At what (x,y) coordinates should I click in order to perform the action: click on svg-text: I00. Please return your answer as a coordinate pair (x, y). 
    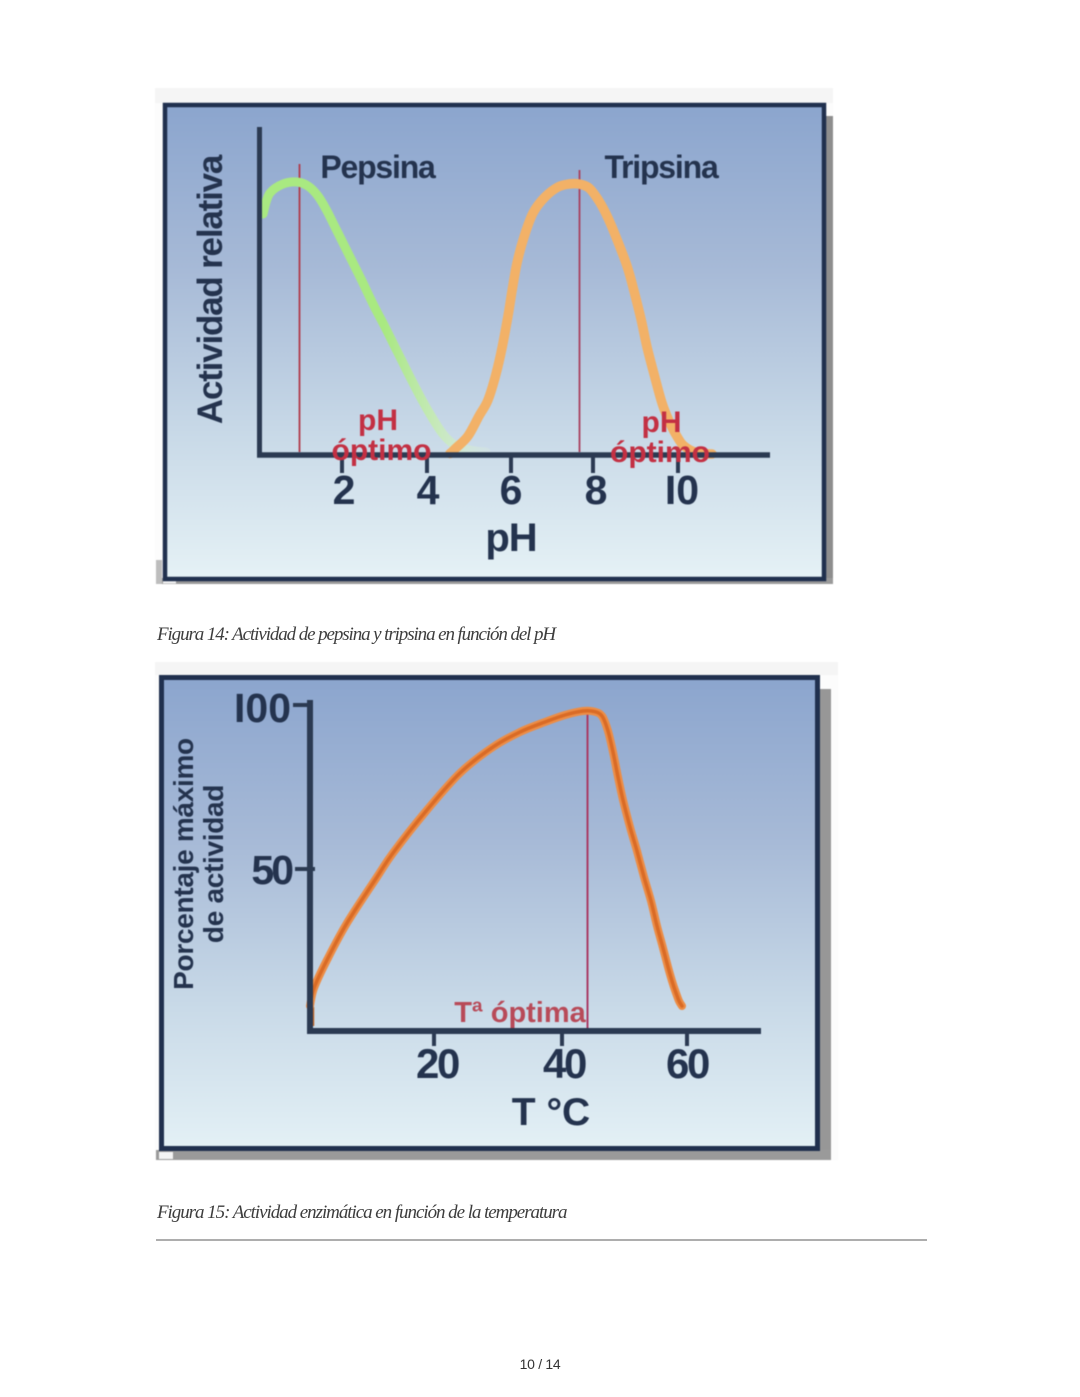
    Looking at the image, I should click on (262, 708).